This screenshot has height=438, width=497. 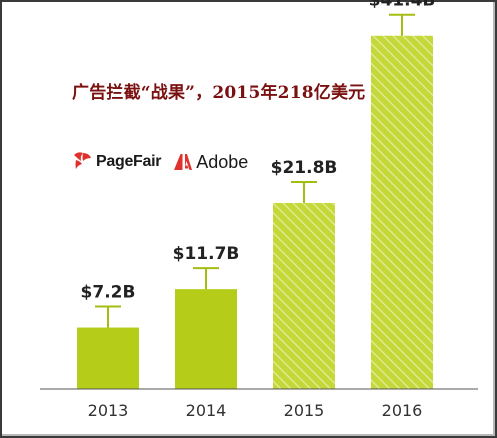 I want to click on pagefair-logo-icon, so click(x=83, y=162).